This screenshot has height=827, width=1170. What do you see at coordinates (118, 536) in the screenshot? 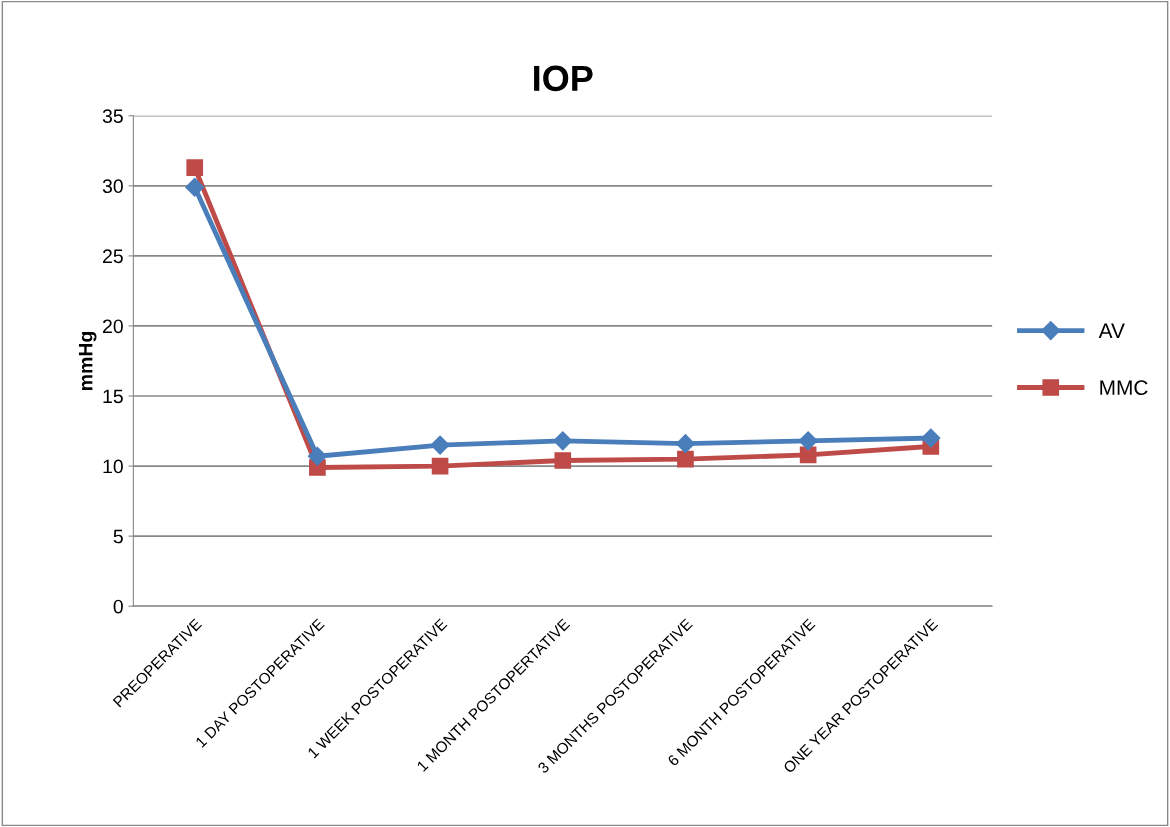
I see `y-tick-label: 5` at bounding box center [118, 536].